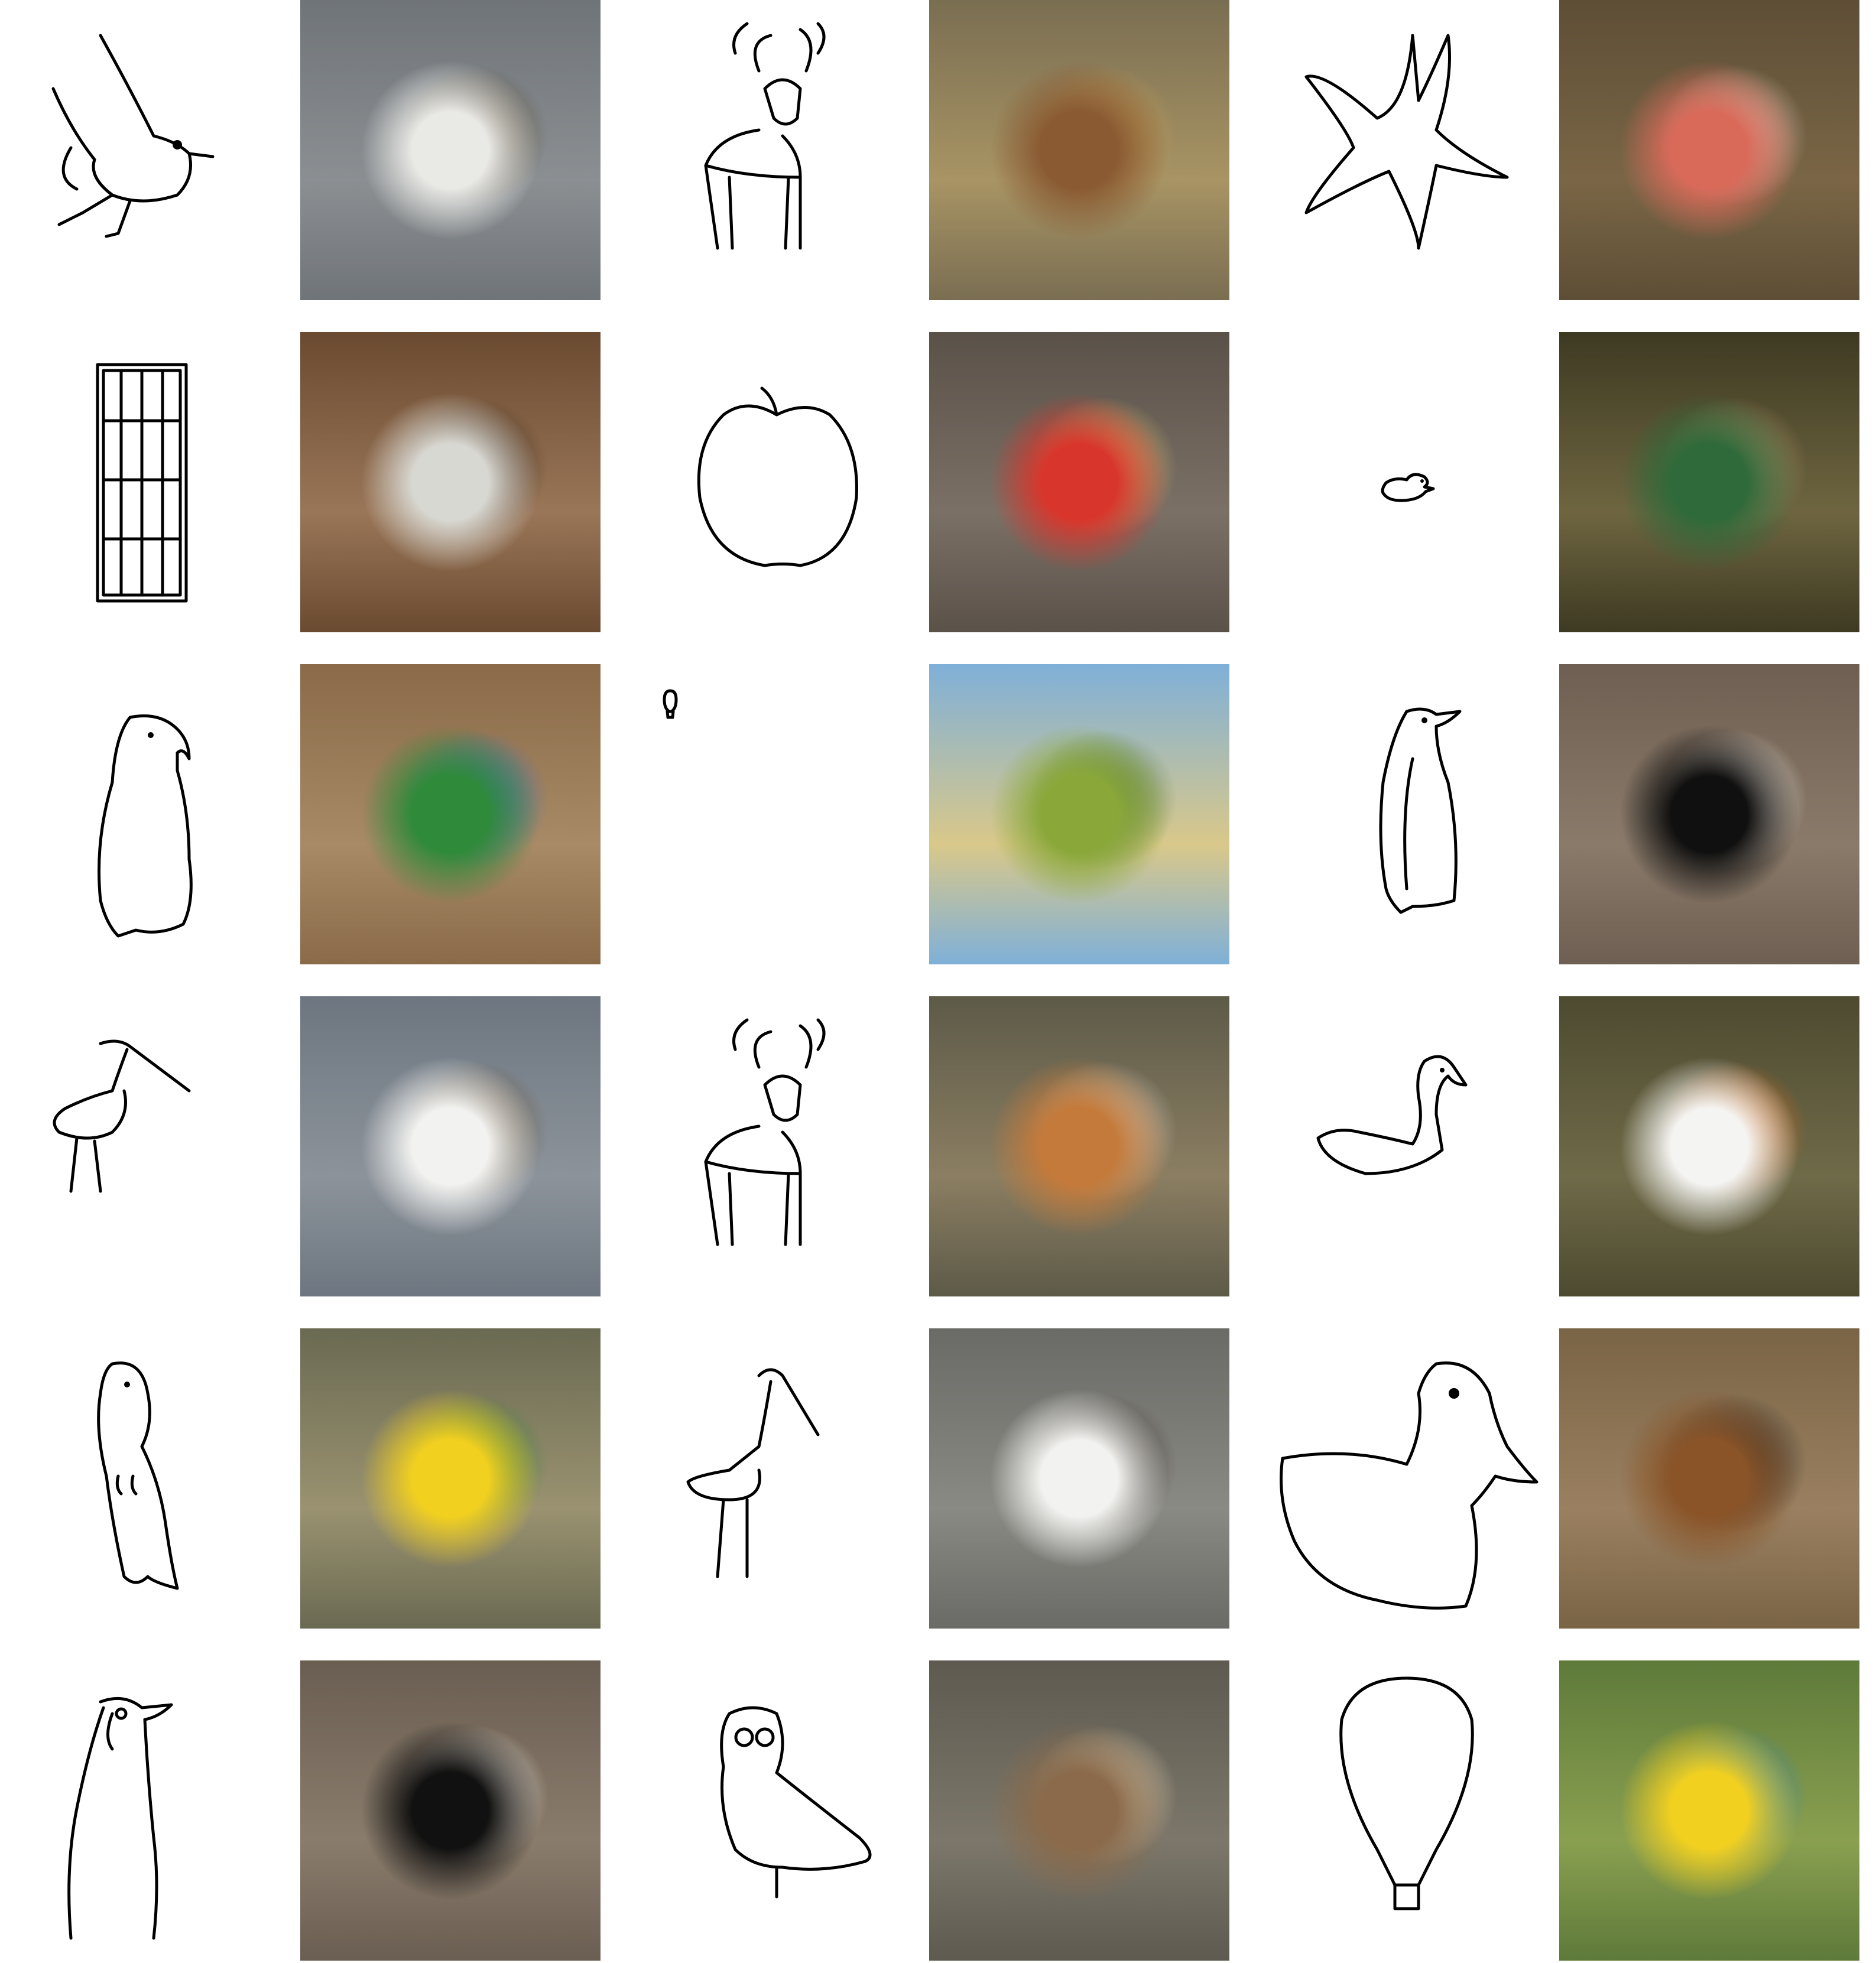  I want to click on sketch-owl, so click(779, 1810).